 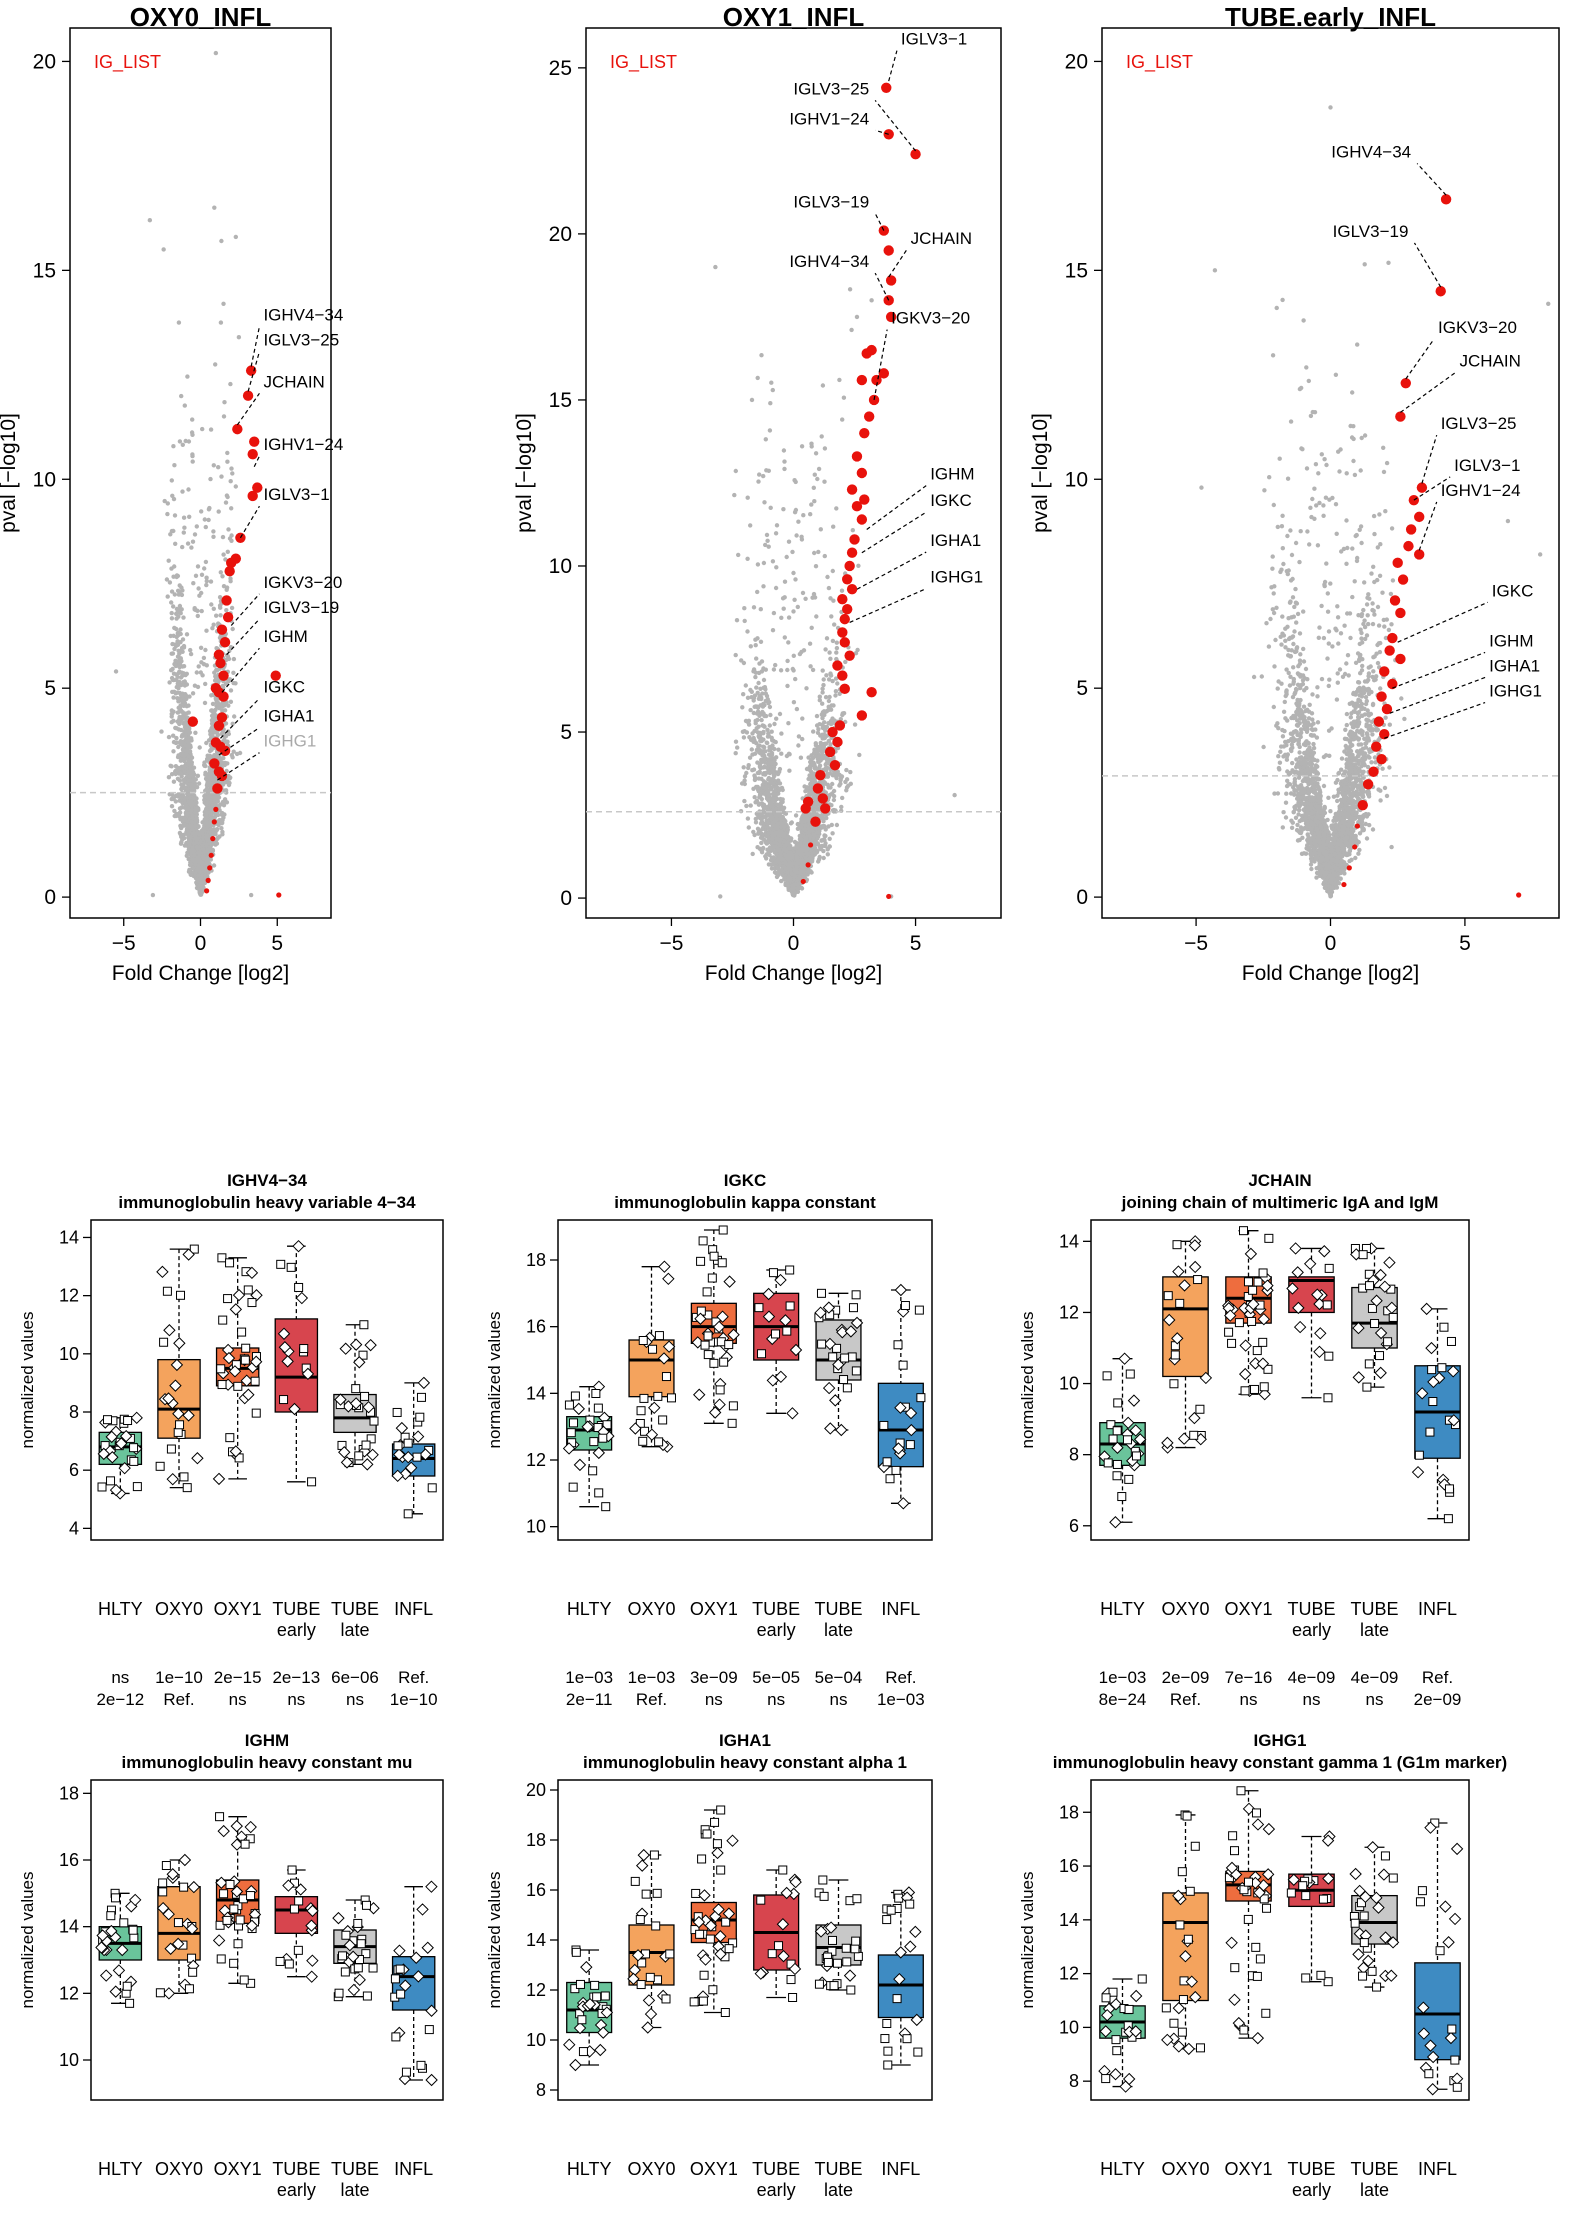 I want to click on ig-points-group, so click(x=234, y=631).